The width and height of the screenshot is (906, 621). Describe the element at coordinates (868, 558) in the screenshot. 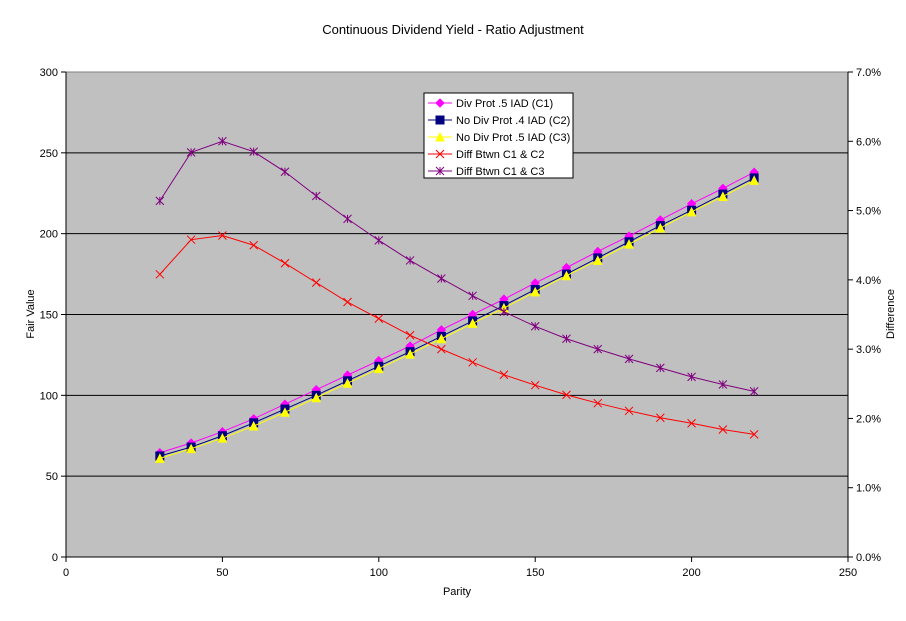

I see `y2-tick-label: 0.0%` at that location.